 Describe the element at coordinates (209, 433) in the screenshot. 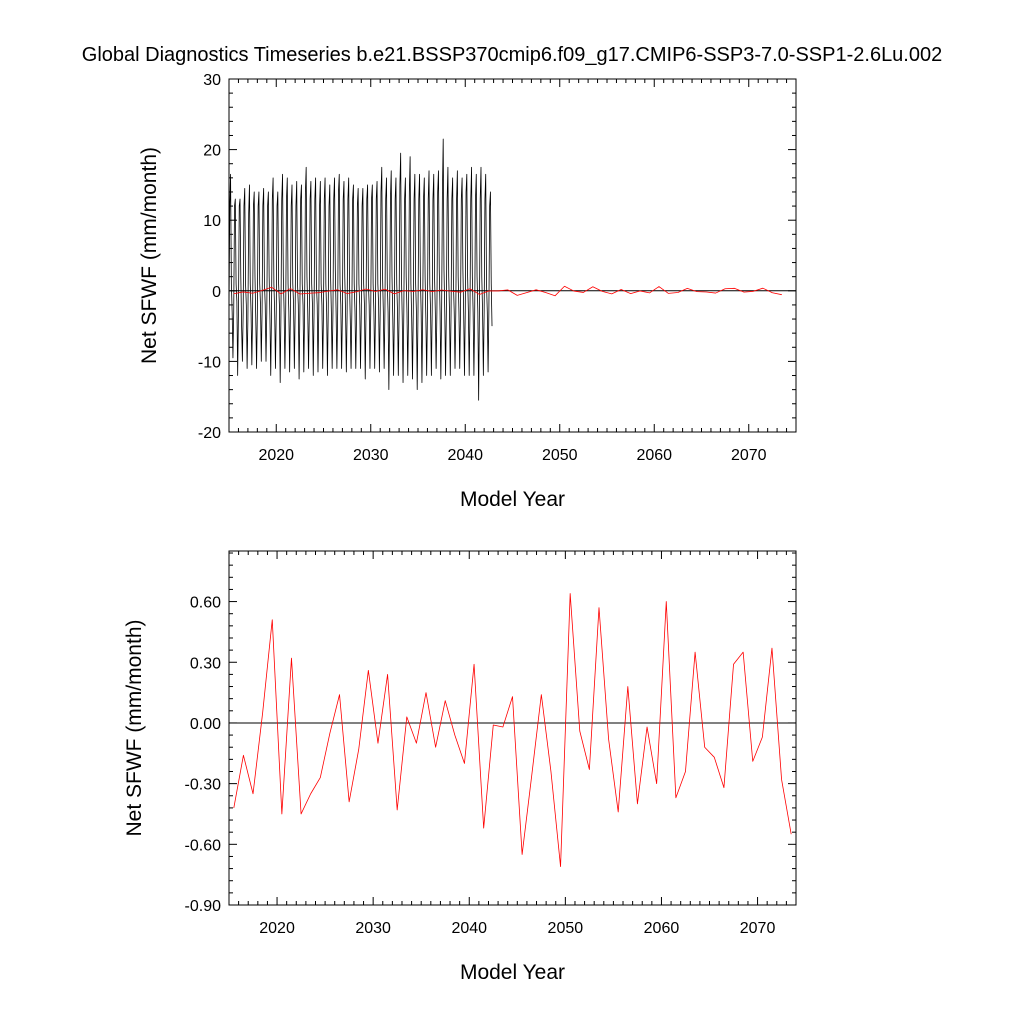

I see `y-tick-label: -20` at that location.